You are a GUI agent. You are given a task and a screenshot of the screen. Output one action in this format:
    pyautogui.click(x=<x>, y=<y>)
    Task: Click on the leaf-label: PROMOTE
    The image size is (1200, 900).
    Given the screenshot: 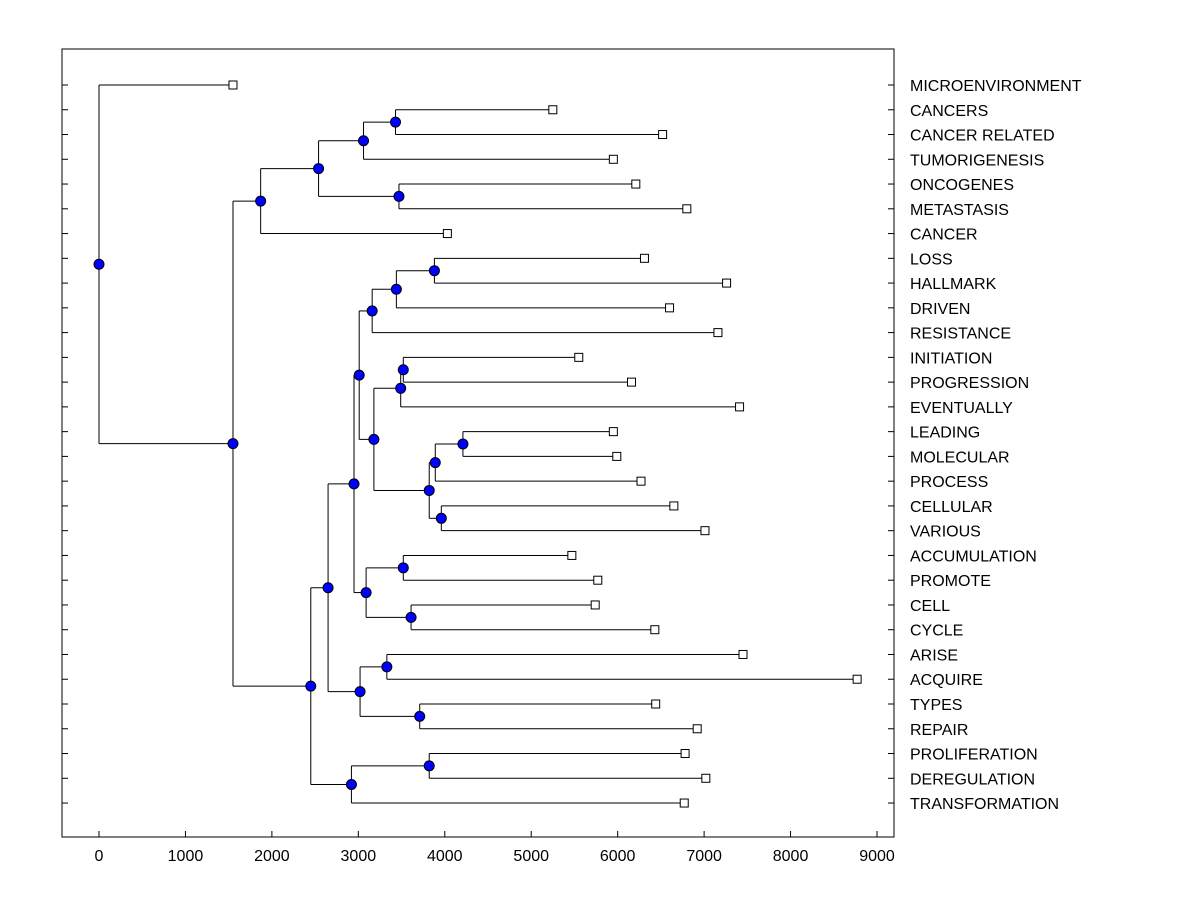 What is the action you would take?
    pyautogui.click(x=950, y=581)
    